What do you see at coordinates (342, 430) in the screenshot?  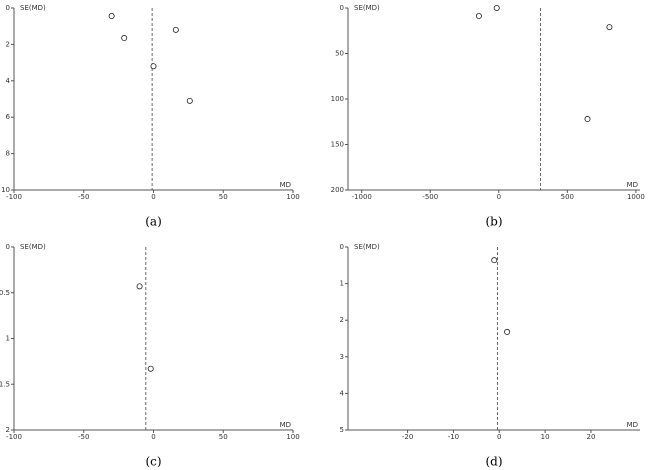 I see `y-tick-label: 5` at bounding box center [342, 430].